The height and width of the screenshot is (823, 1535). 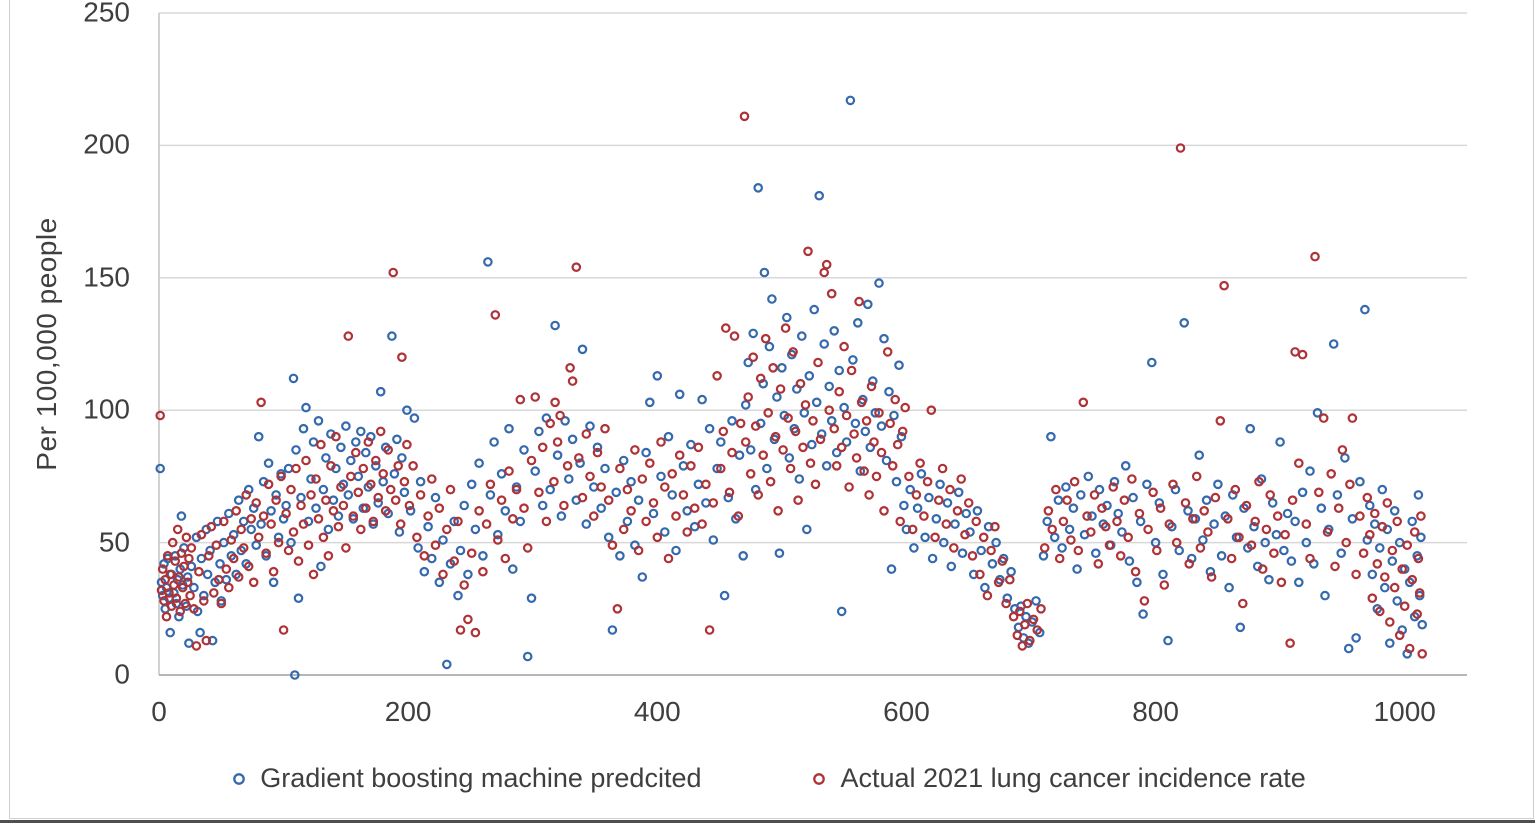 What do you see at coordinates (106, 144) in the screenshot?
I see `y-tick-200: 200` at bounding box center [106, 144].